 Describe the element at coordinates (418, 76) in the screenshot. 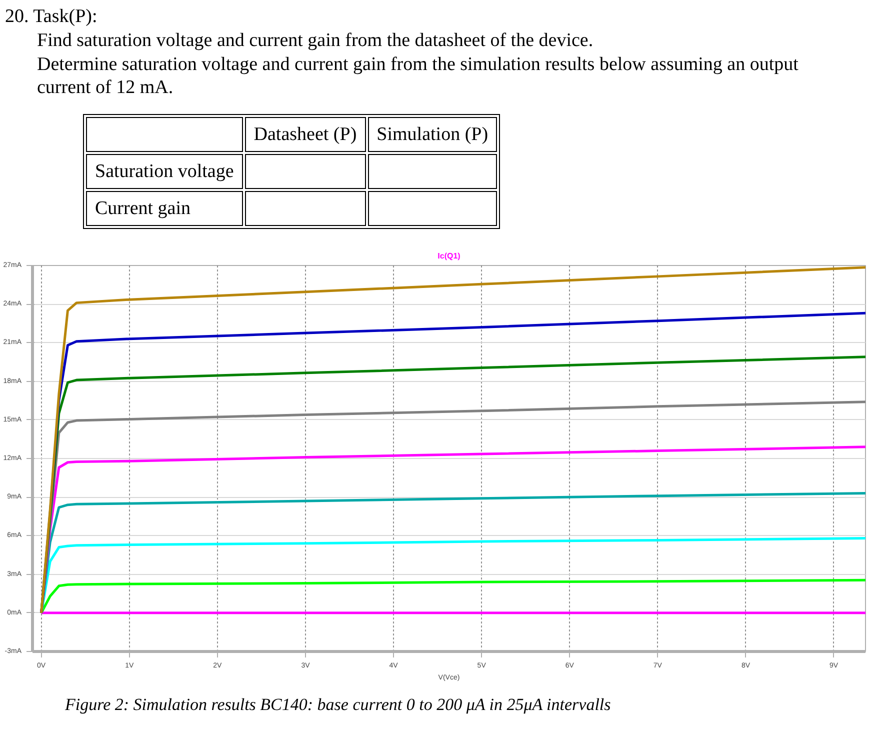

I see `text: Determine saturation voltage and current gain from the simulation results below assuming an output current of 12 mA.` at that location.